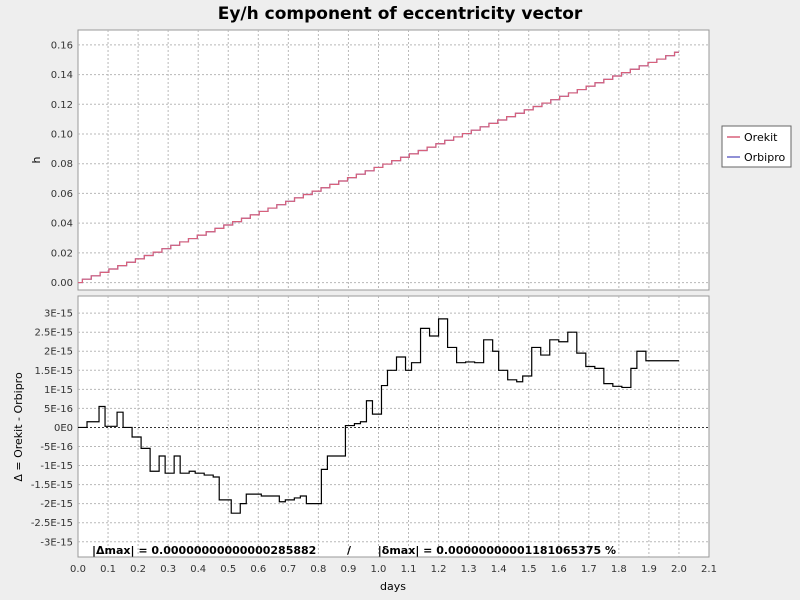 The height and width of the screenshot is (600, 800). I want to click on y-tick-label: 0.16, so click(62, 45).